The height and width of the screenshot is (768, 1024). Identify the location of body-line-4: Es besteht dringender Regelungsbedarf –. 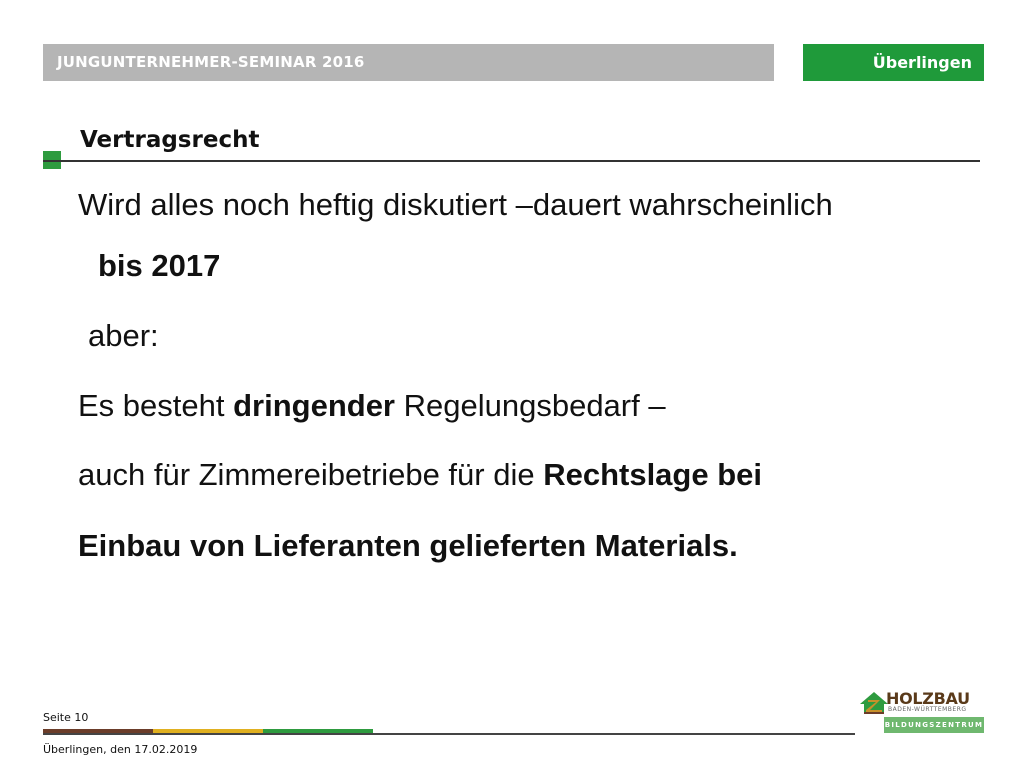
(372, 406).